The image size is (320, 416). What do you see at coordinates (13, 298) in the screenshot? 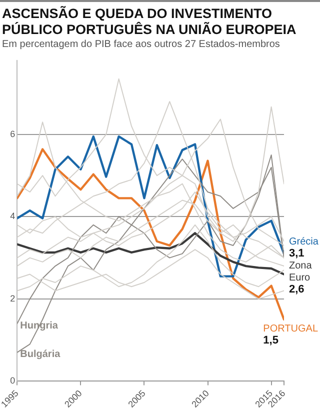
I see `y-tick-label: 2` at bounding box center [13, 298].